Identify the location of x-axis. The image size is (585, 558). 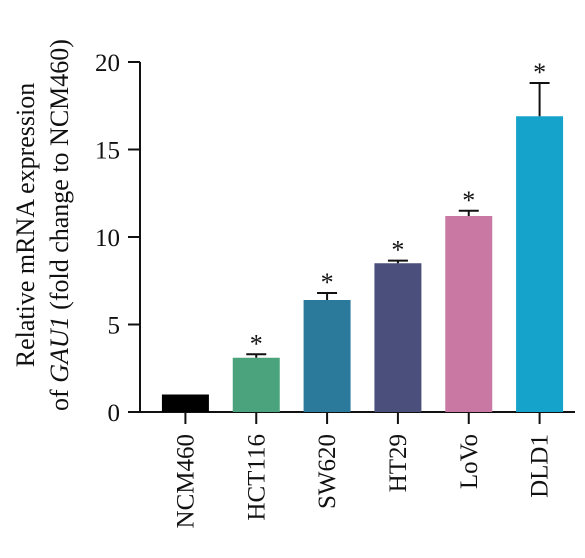
(357, 417).